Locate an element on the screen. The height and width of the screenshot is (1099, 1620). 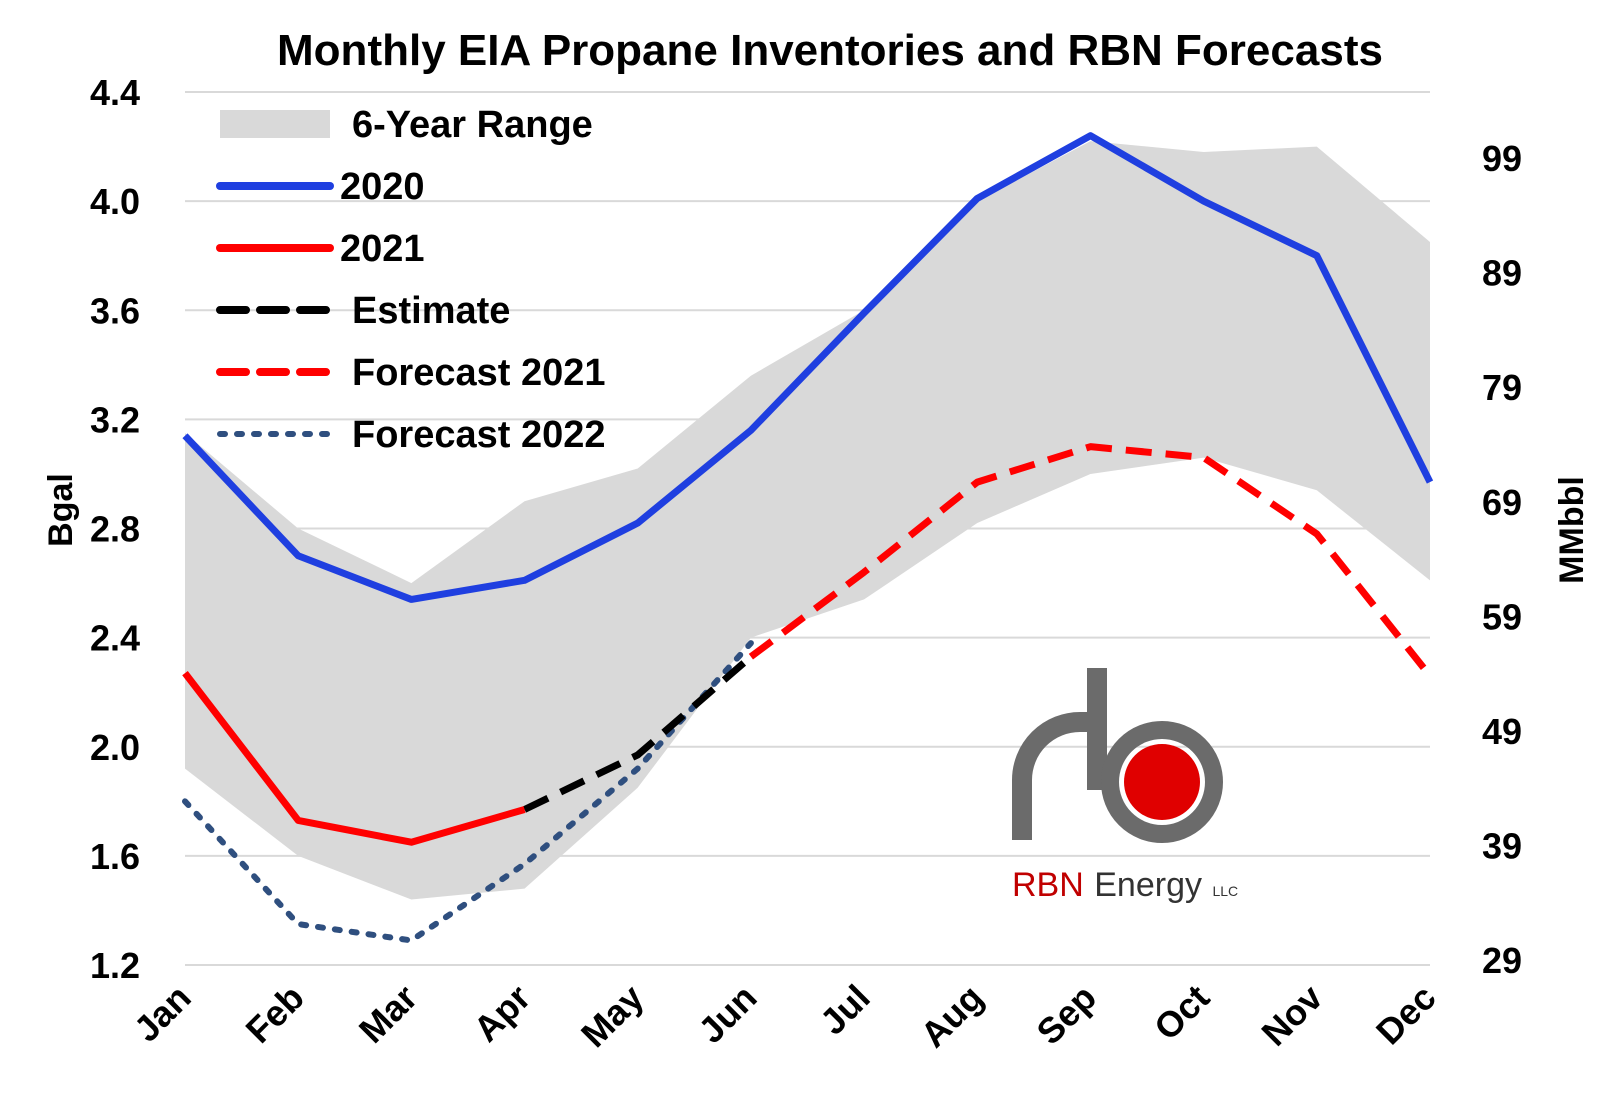
x-tick-label: Mar is located at coordinates (388, 1014).